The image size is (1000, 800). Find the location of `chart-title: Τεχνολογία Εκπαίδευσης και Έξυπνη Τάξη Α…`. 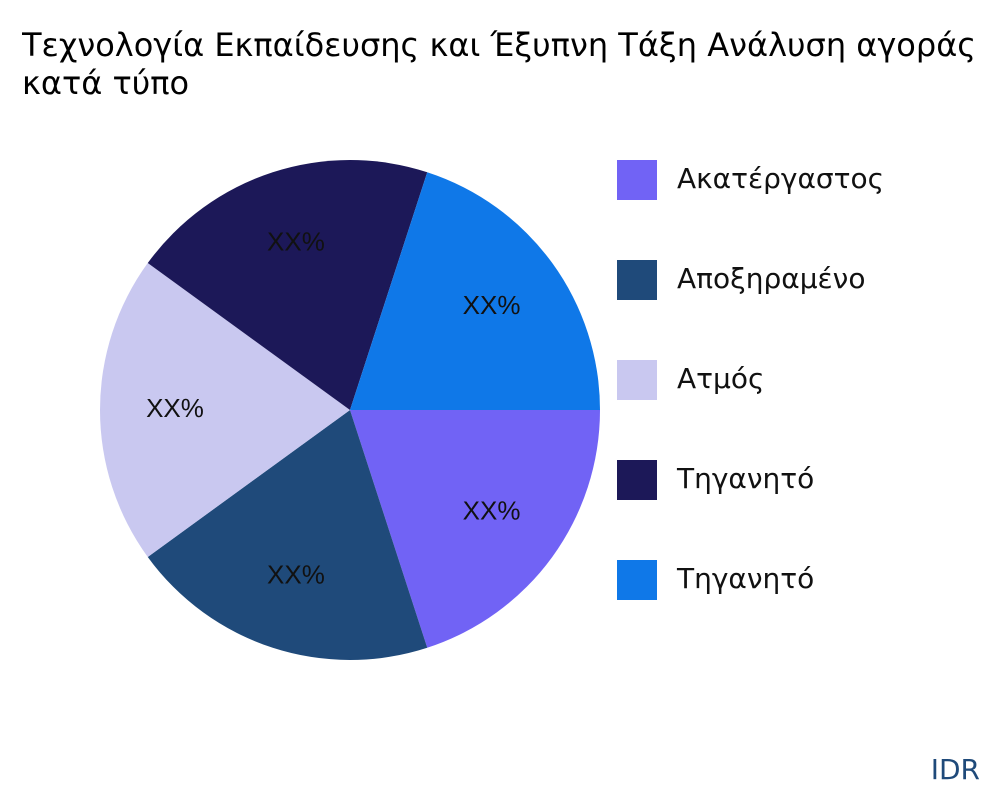

chart-title: Τεχνολογία Εκπαίδευσης και Έξυπνη Τάξη Α… is located at coordinates (499, 64).